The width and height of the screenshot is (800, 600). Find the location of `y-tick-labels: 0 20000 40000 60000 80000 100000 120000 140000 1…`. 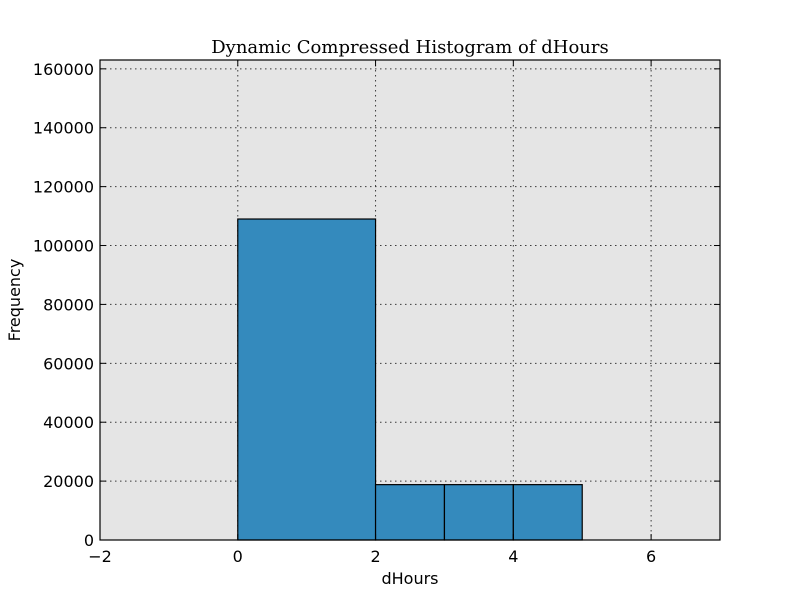

y-tick-labels: 0 20000 40000 60000 80000 100000 120000 140000 1… is located at coordinates (63, 305).